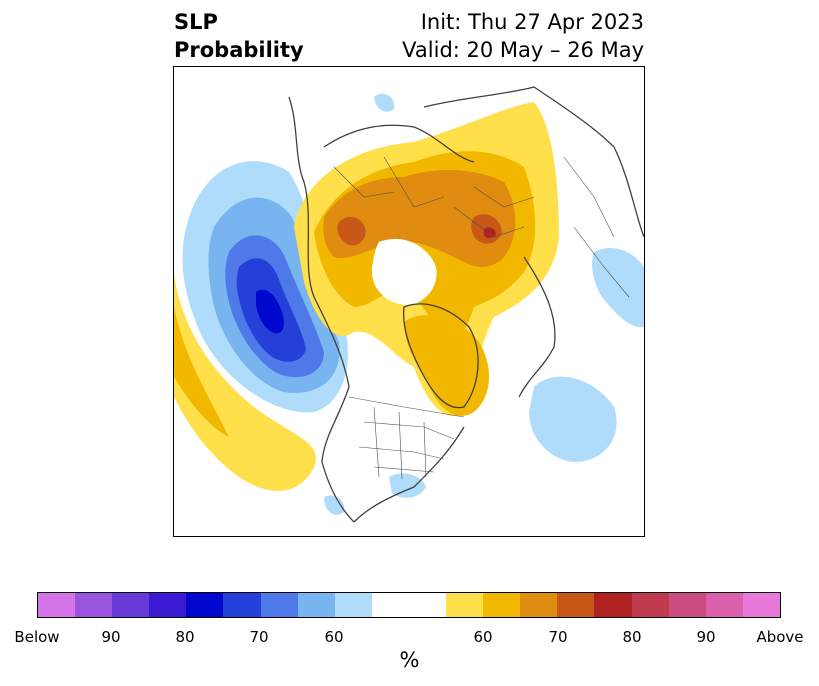 Image resolution: width=819 pixels, height=686 pixels. What do you see at coordinates (384, 102) in the screenshot?
I see `below-normal-area-alaska` at bounding box center [384, 102].